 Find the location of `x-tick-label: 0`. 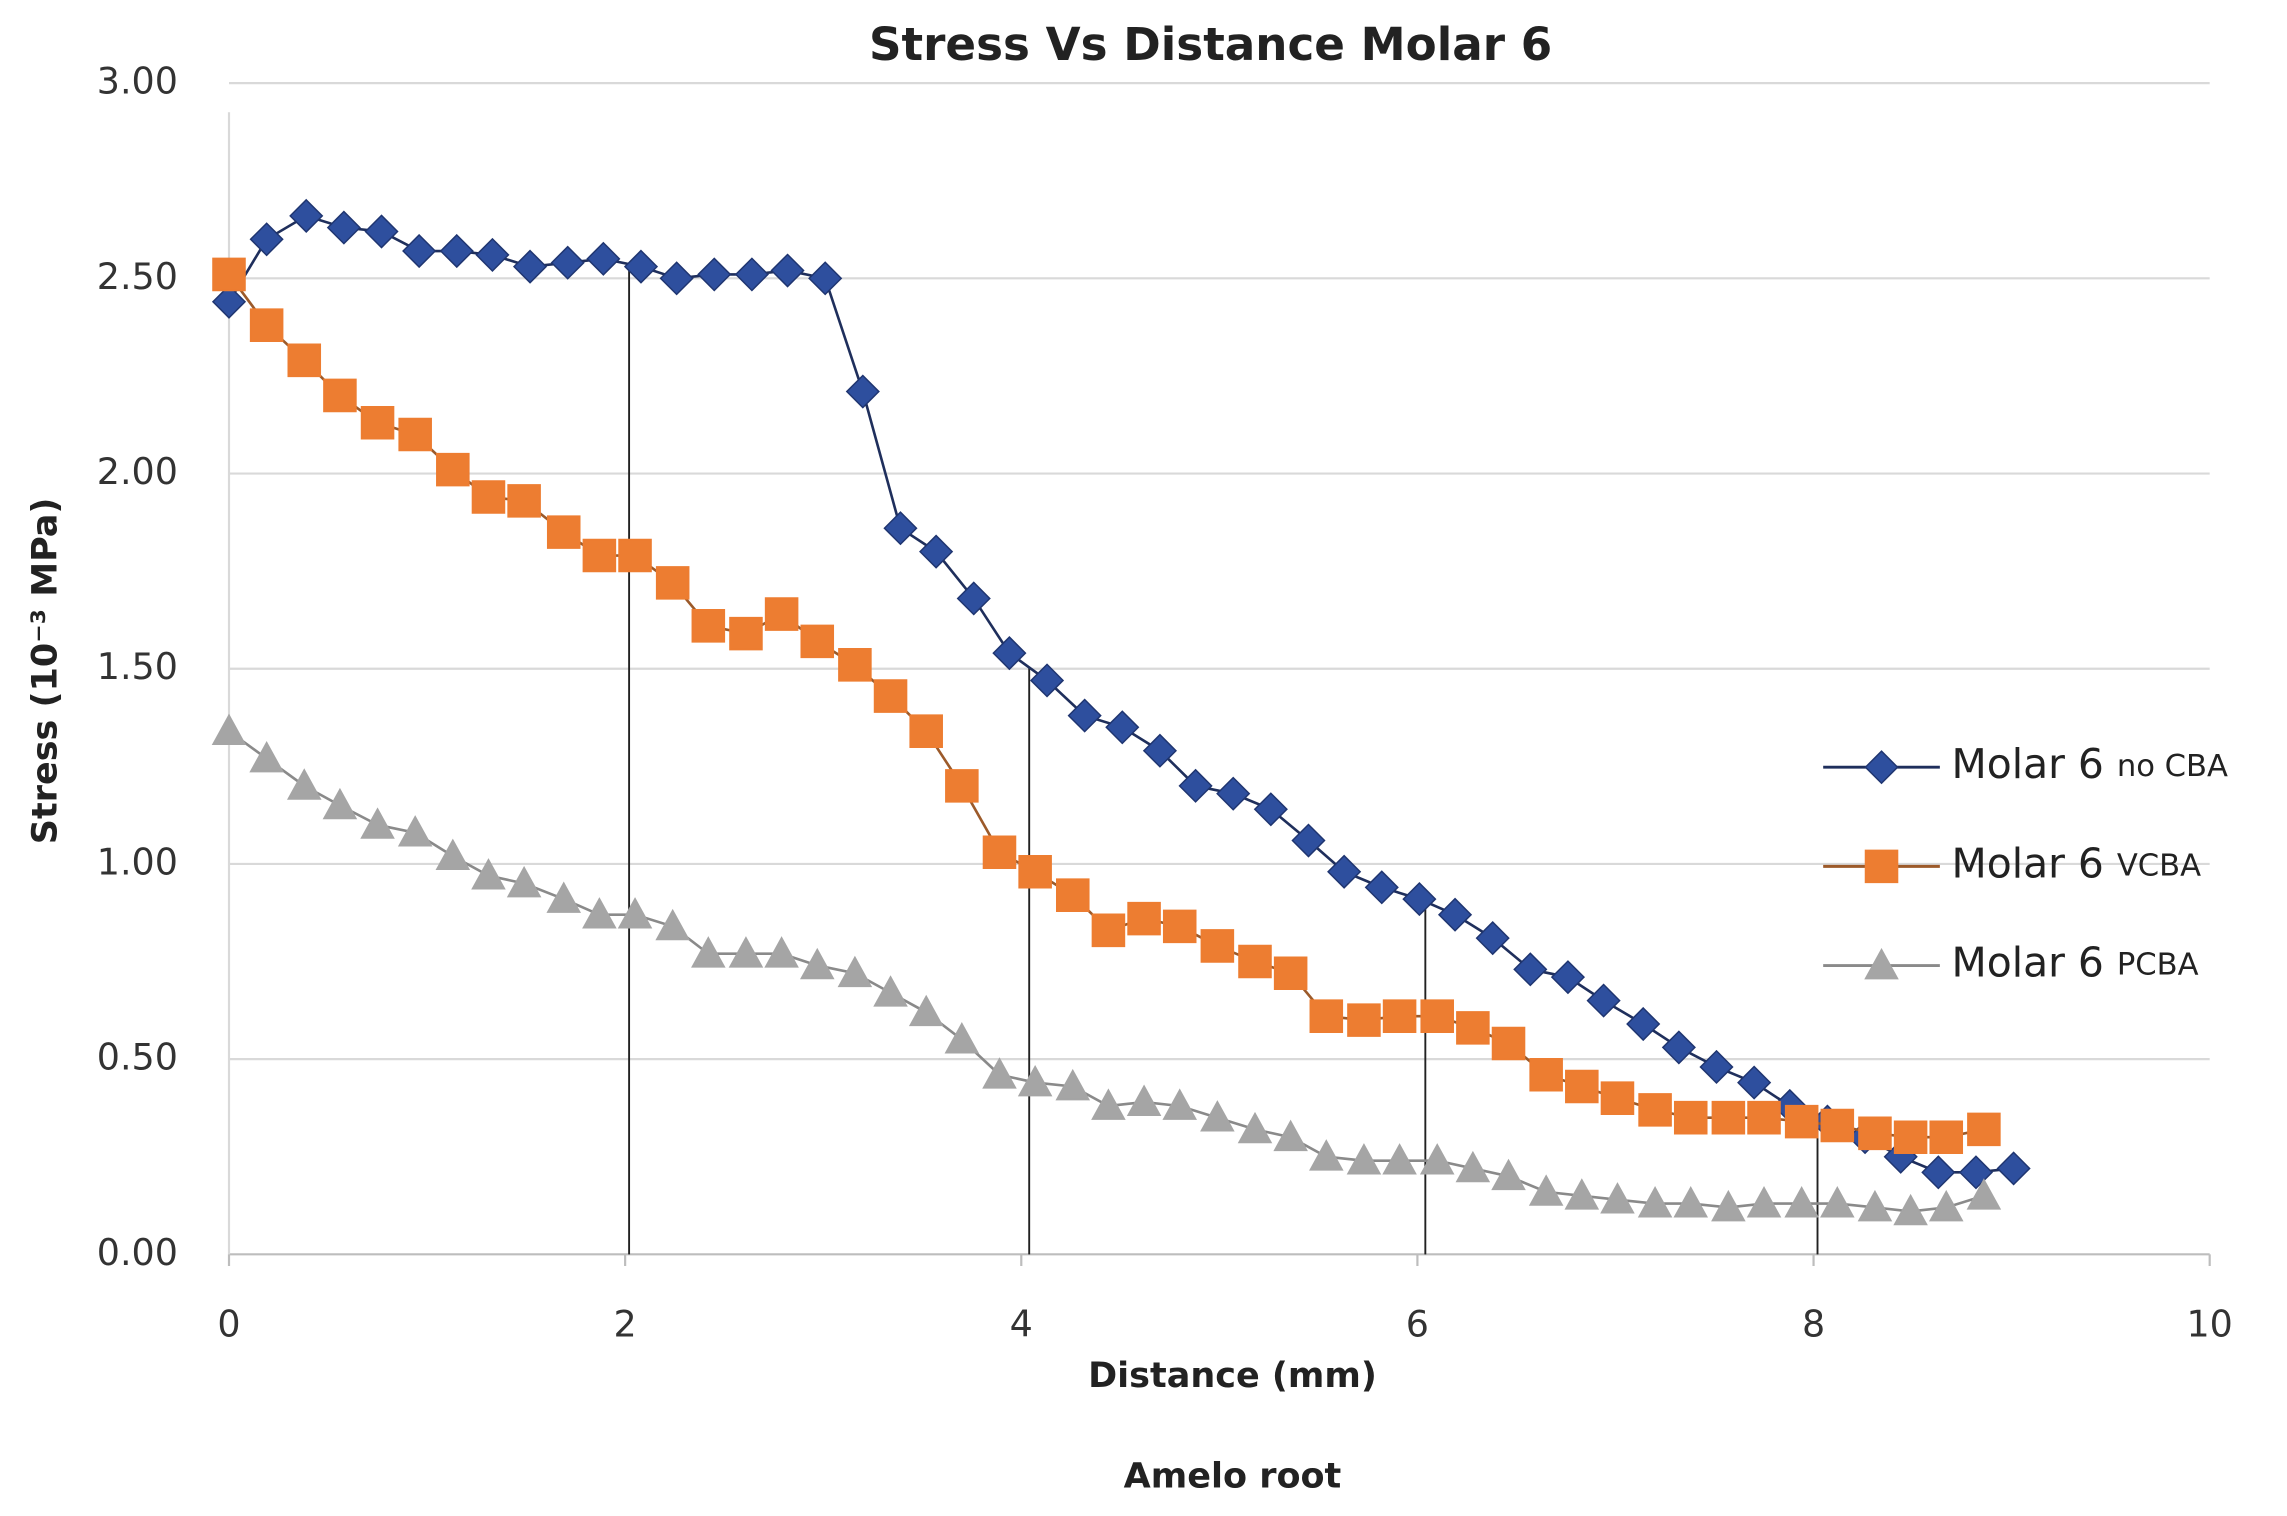

x-tick-label: 0 is located at coordinates (228, 1323).